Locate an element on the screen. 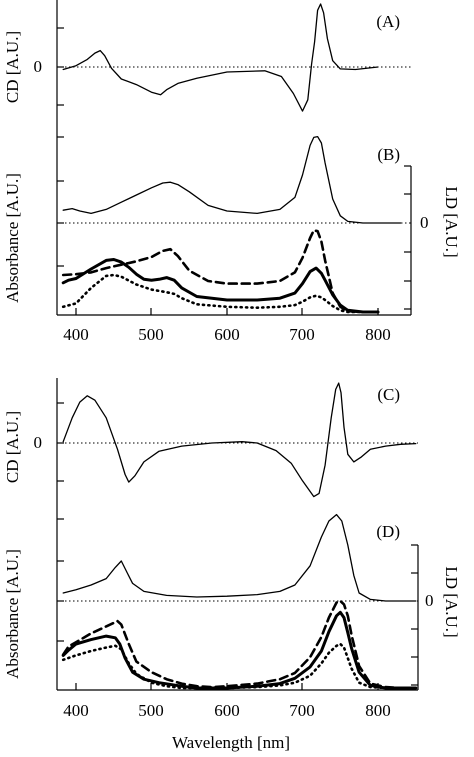  panel-d-x-tick-label: 800 is located at coordinates (378, 710).